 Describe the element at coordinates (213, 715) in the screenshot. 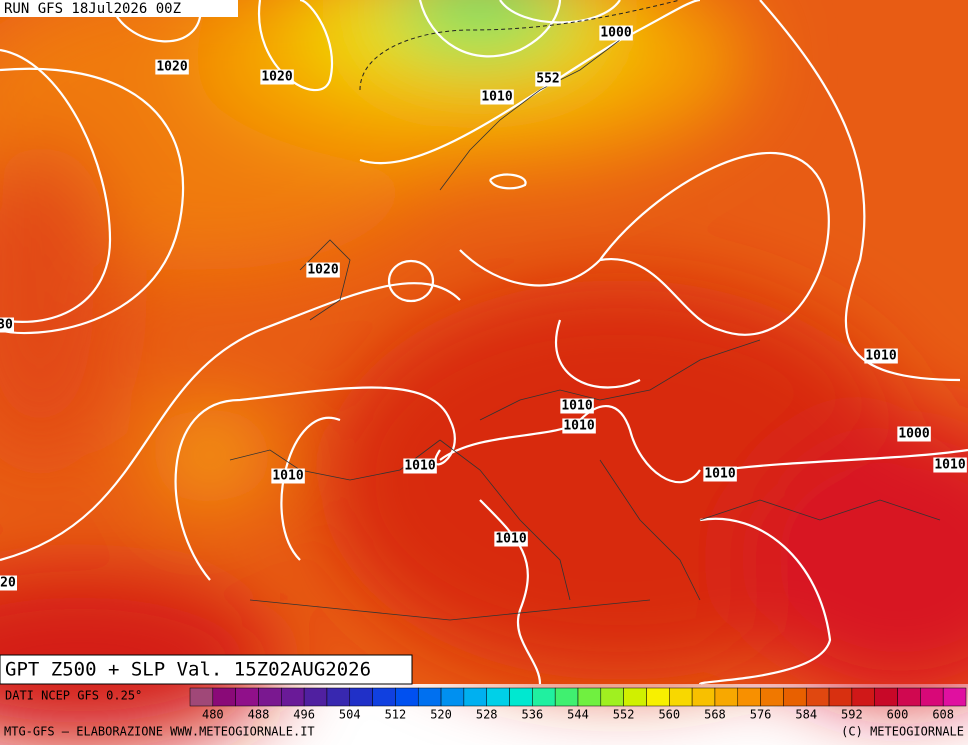

I see `colorbar-tick-label: 480` at that location.